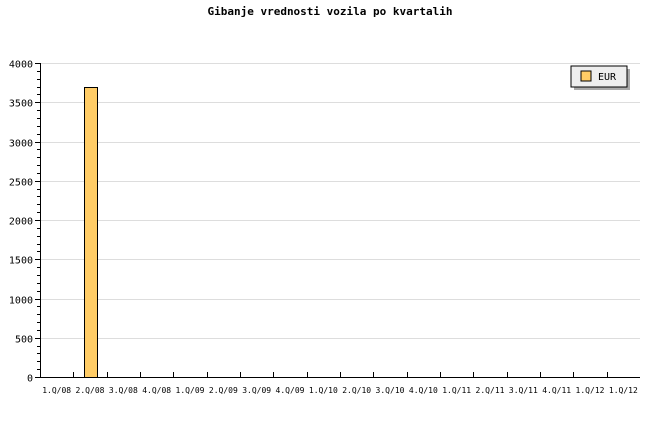 This screenshot has height=444, width=660. Describe the element at coordinates (24, 340) in the screenshot. I see `y-tick-label: 500` at that location.